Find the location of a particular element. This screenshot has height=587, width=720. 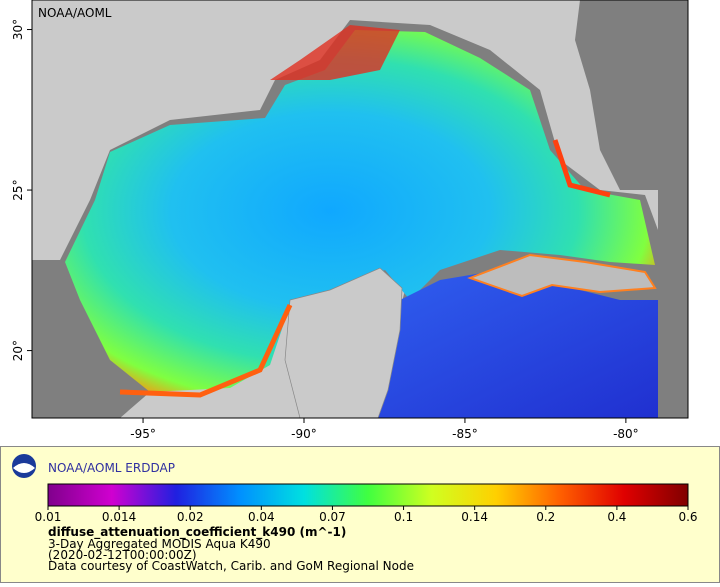

colorbar-tick-label: 0.1 is located at coordinates (403, 517).